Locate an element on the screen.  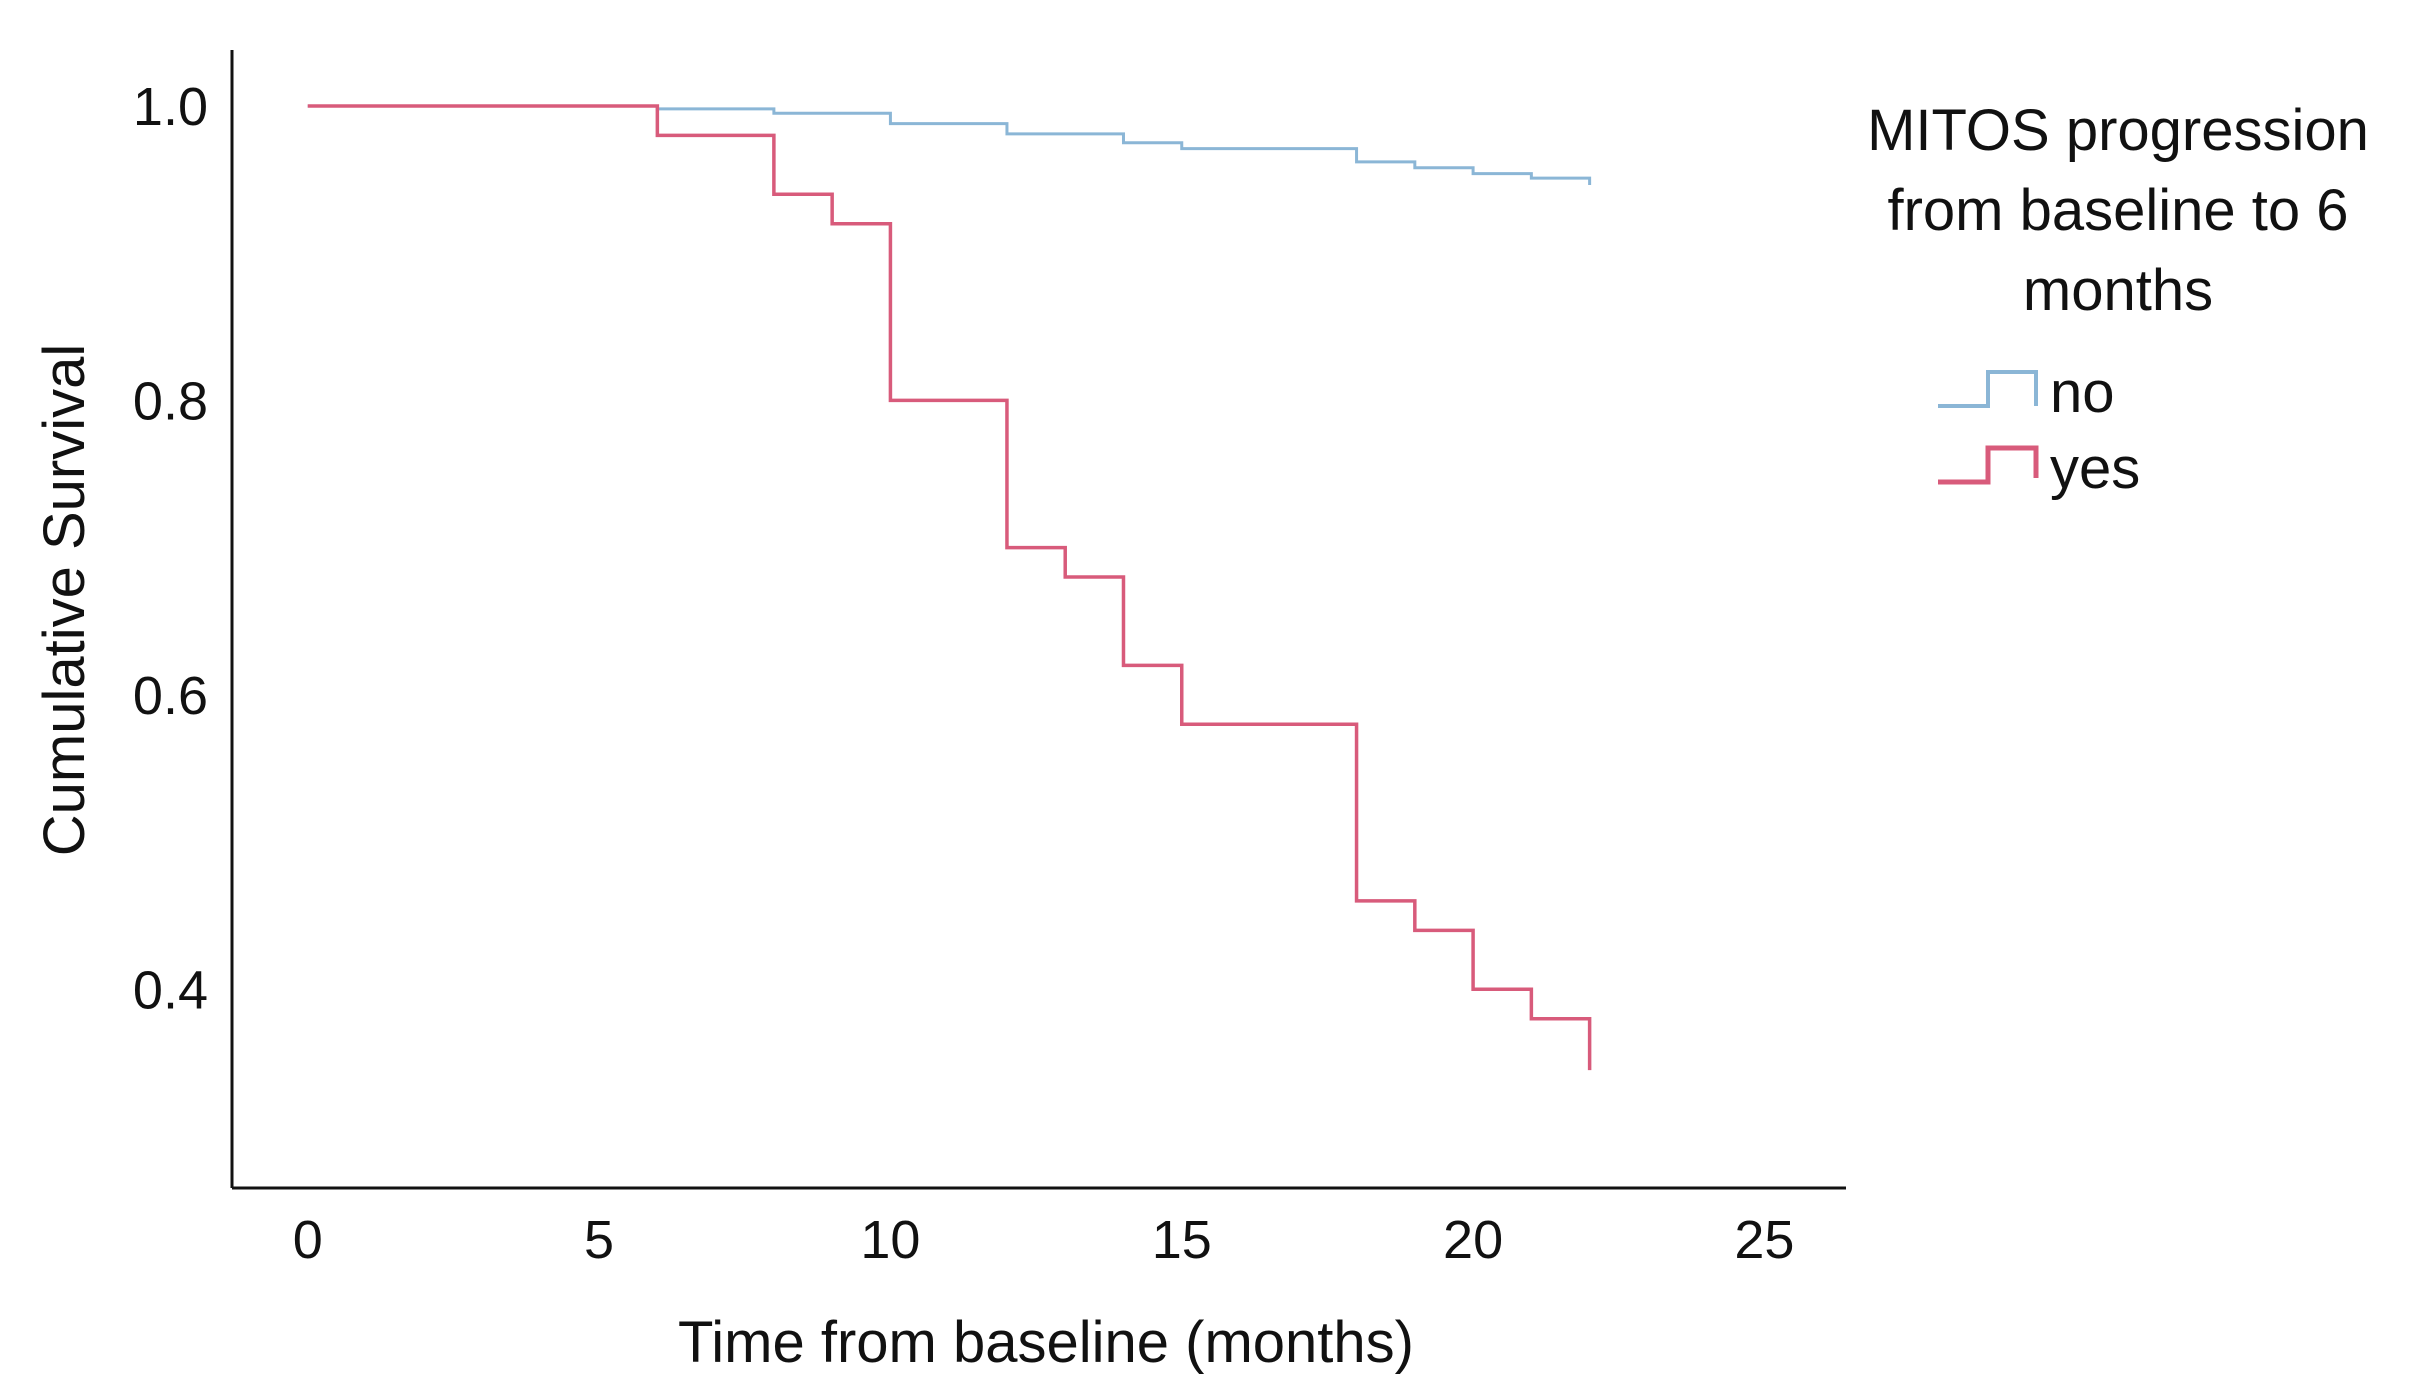
legend-label-no: no is located at coordinates (2082, 392).